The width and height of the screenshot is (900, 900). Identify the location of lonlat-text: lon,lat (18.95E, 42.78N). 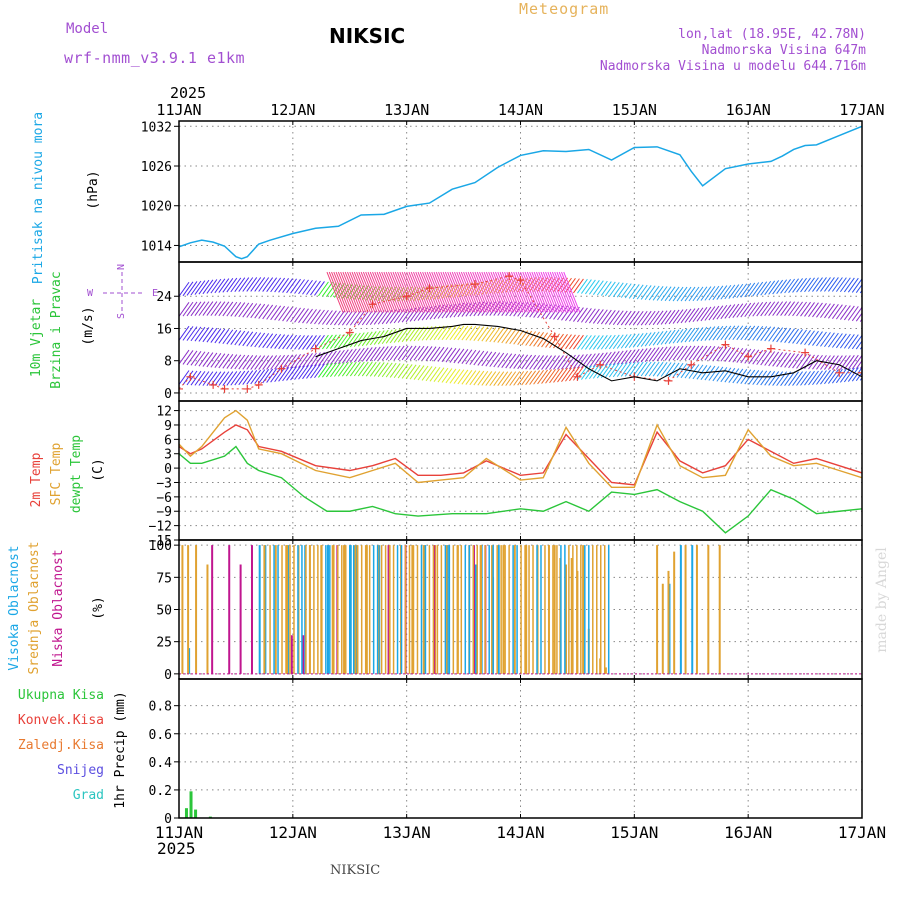
(772, 34).